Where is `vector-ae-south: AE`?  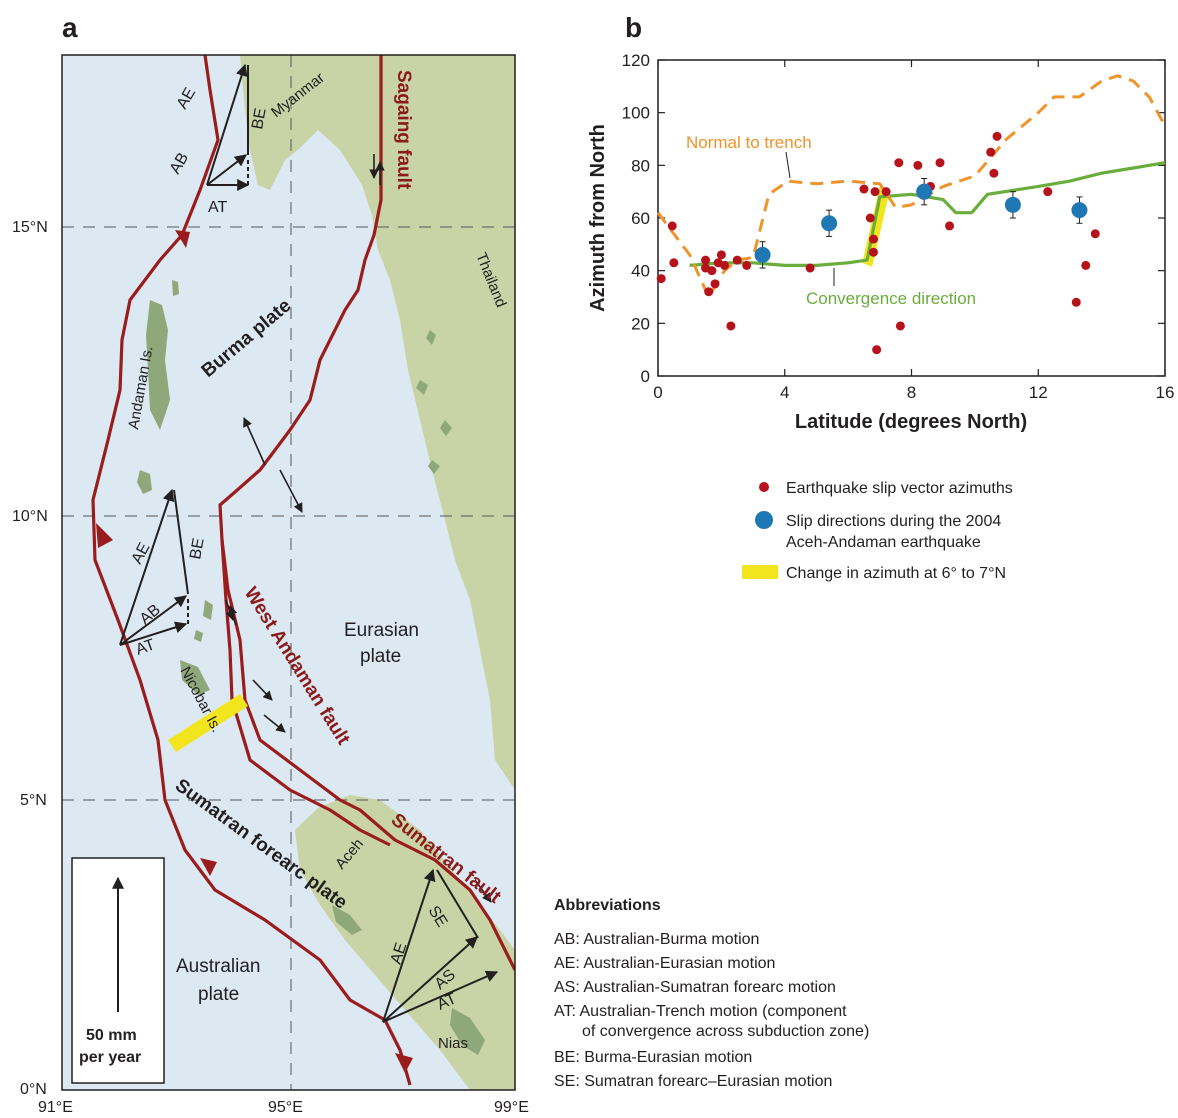
vector-ae-south: AE is located at coordinates (399, 954).